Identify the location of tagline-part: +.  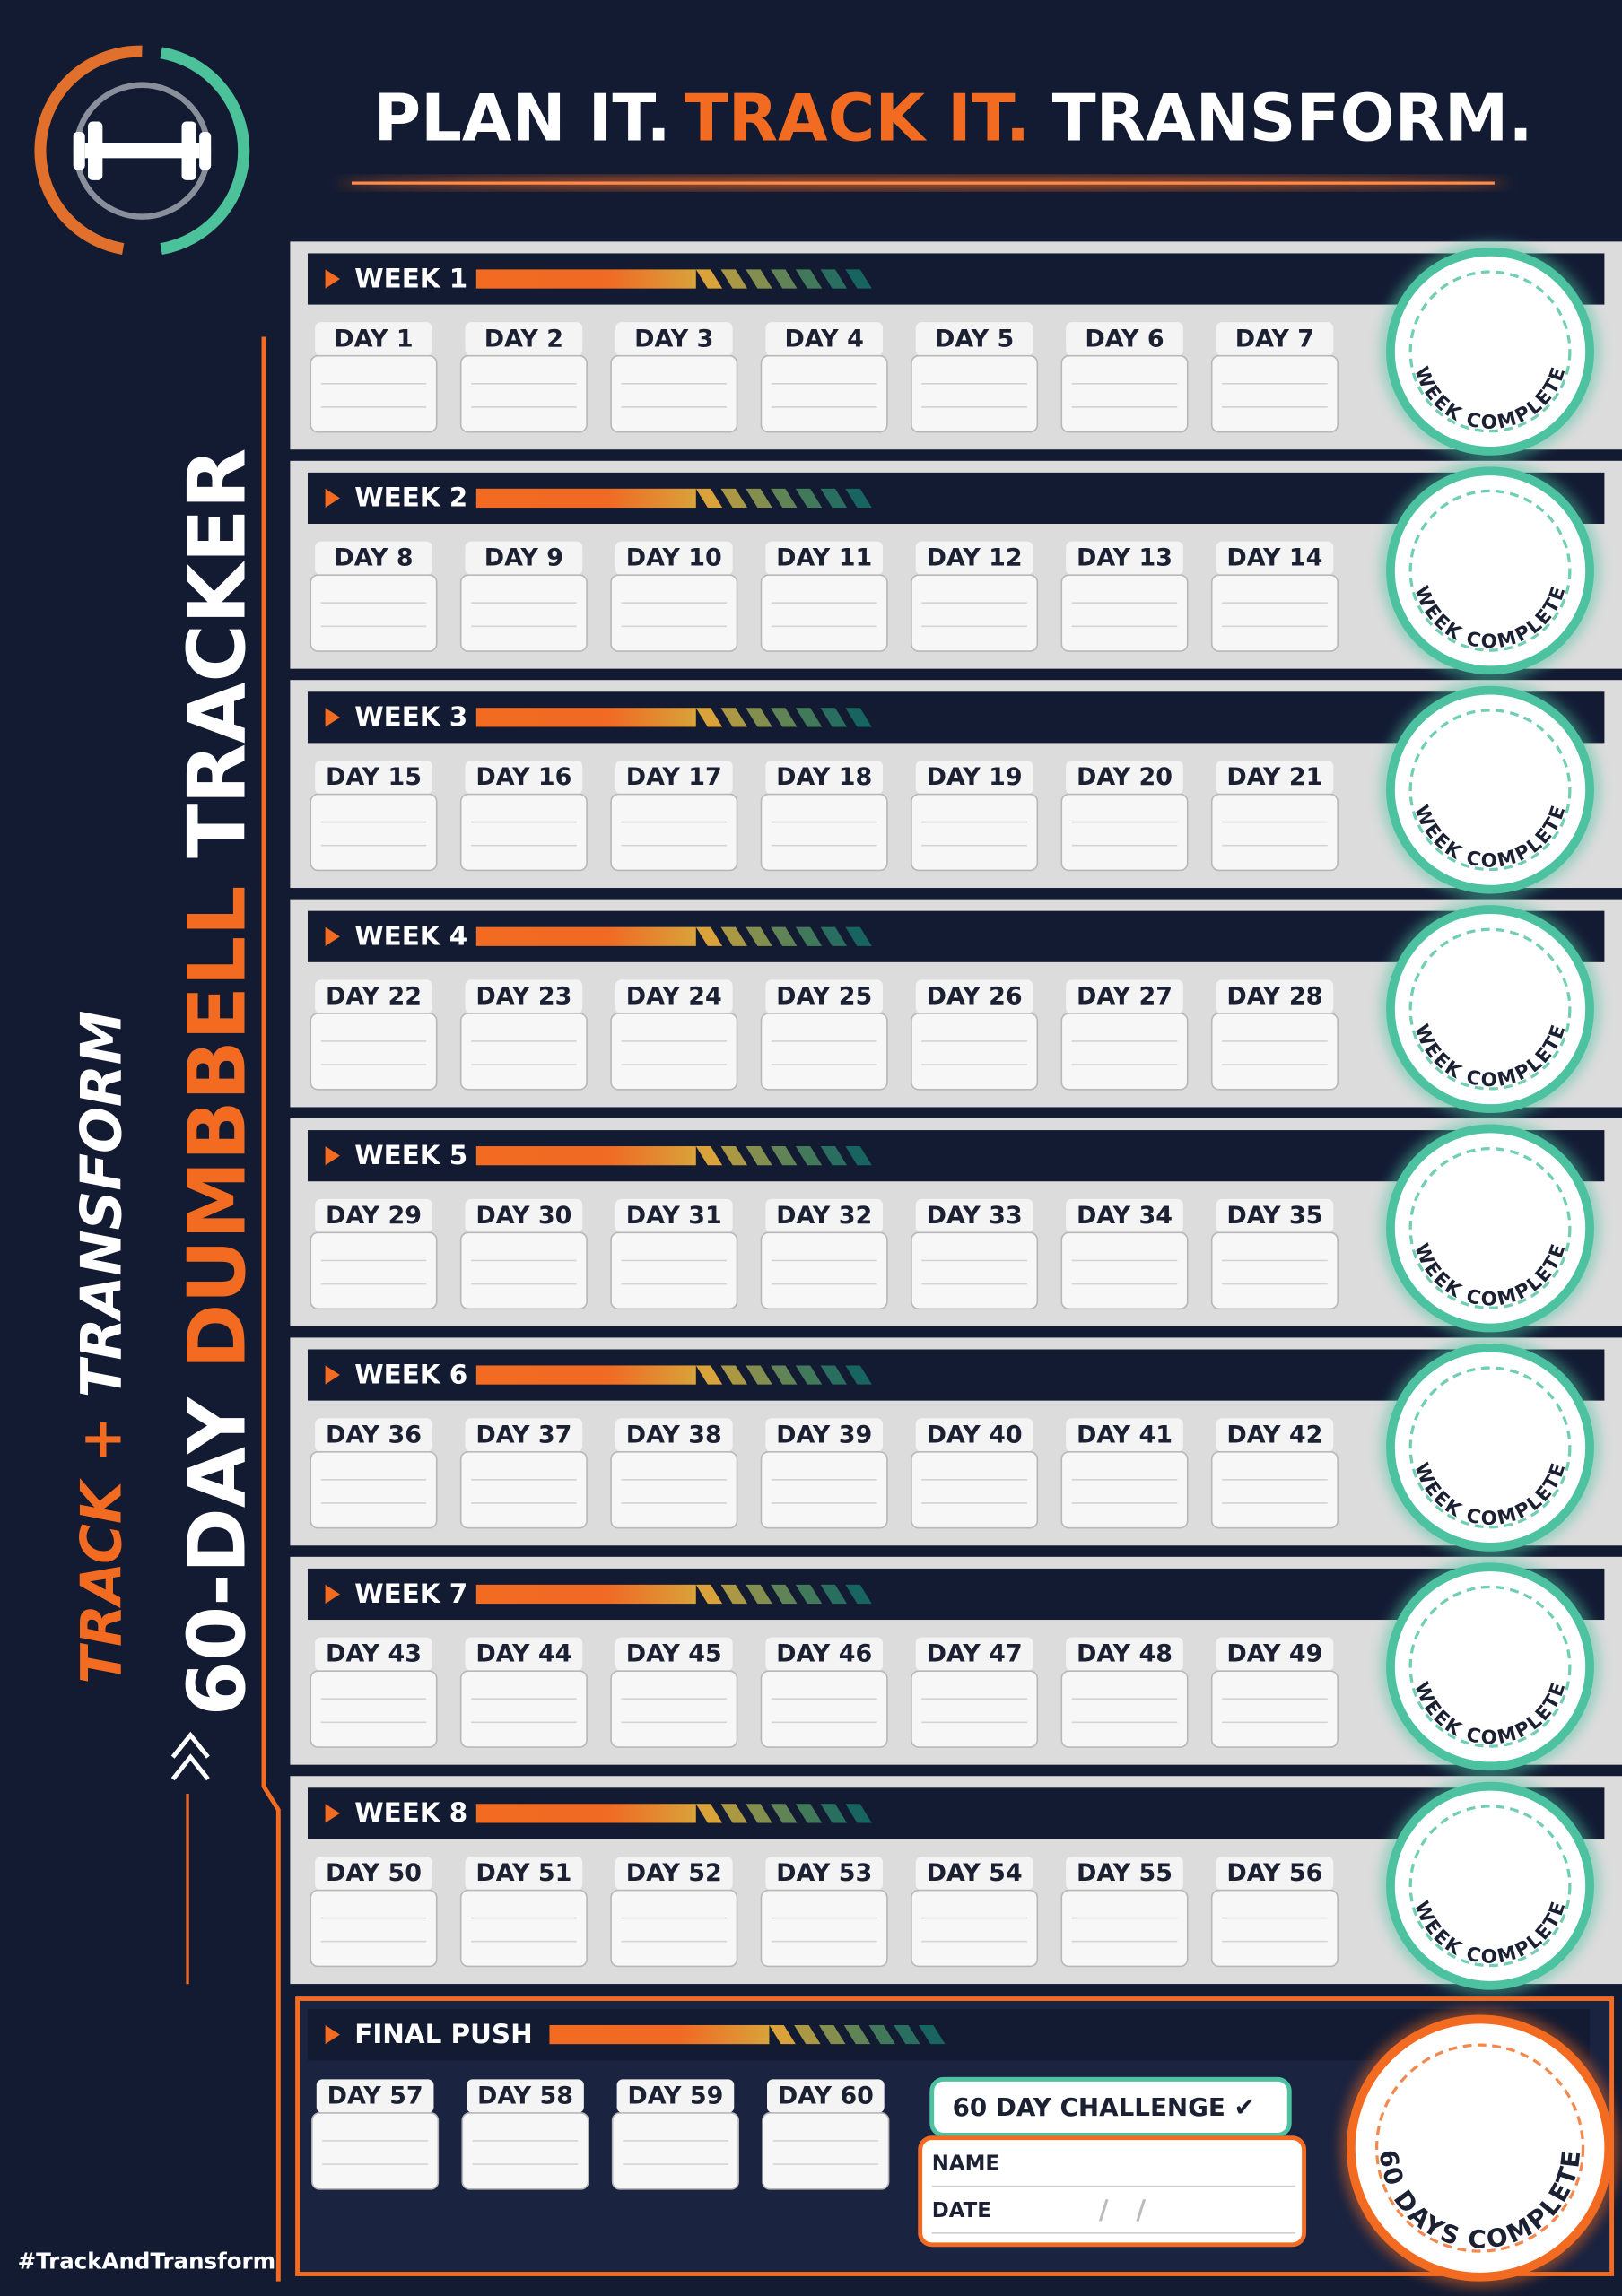
(102, 1439).